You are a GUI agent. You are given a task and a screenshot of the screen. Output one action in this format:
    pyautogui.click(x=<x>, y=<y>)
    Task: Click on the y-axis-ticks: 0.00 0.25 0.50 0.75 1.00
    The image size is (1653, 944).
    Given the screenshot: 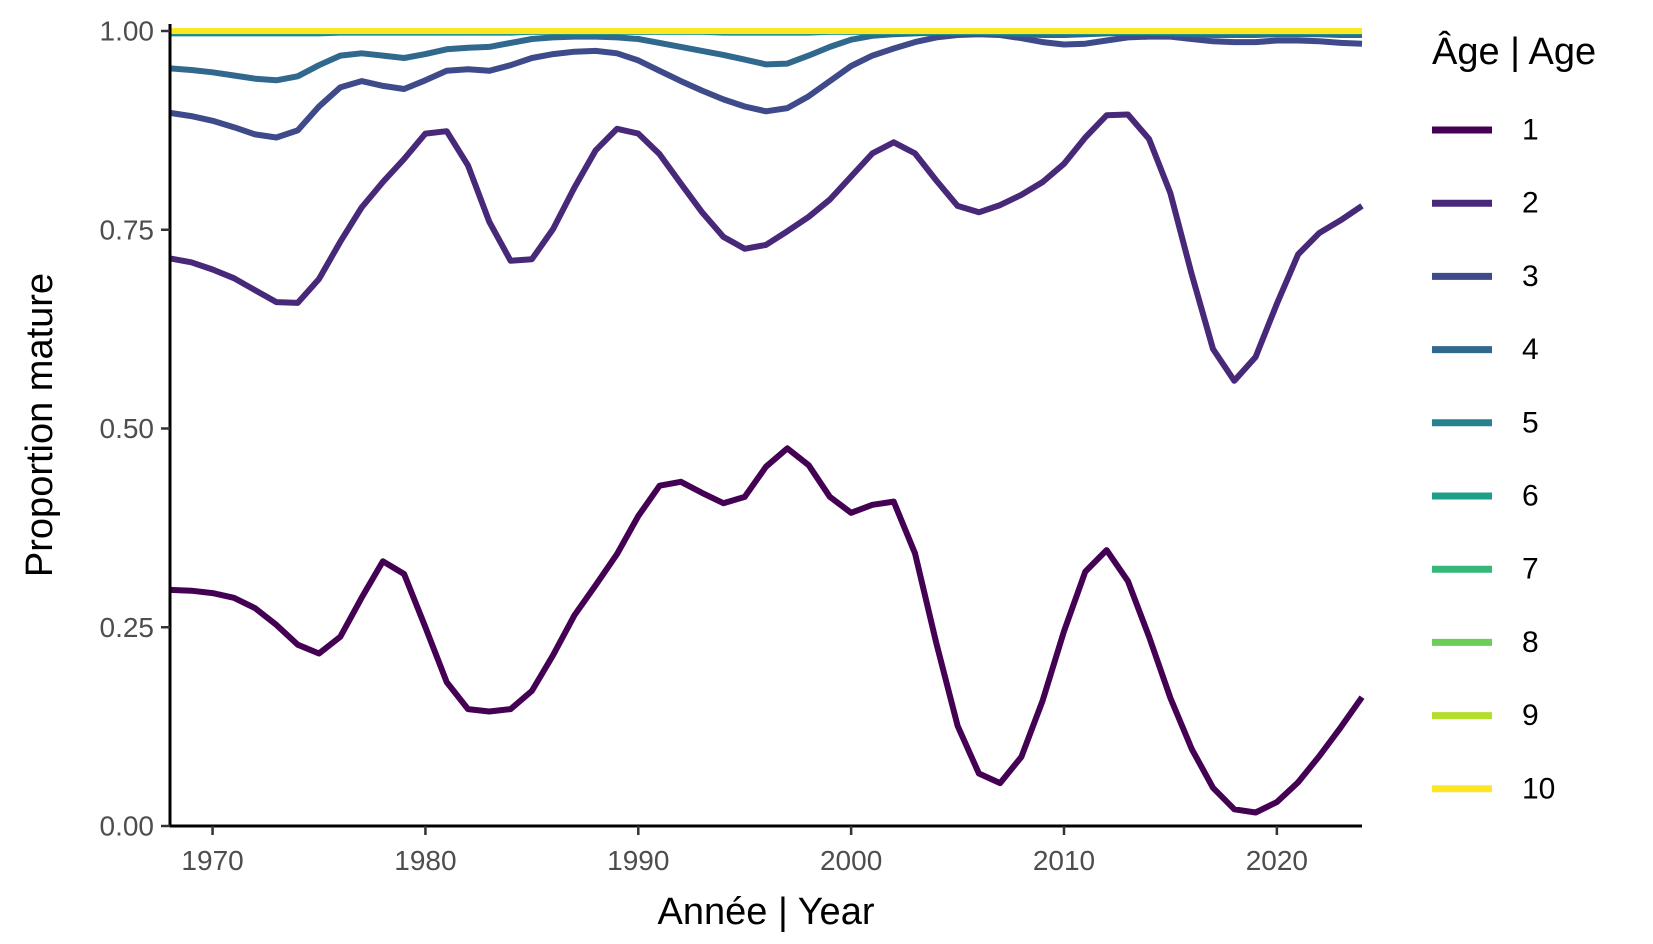 What is the action you would take?
    pyautogui.click(x=135, y=429)
    